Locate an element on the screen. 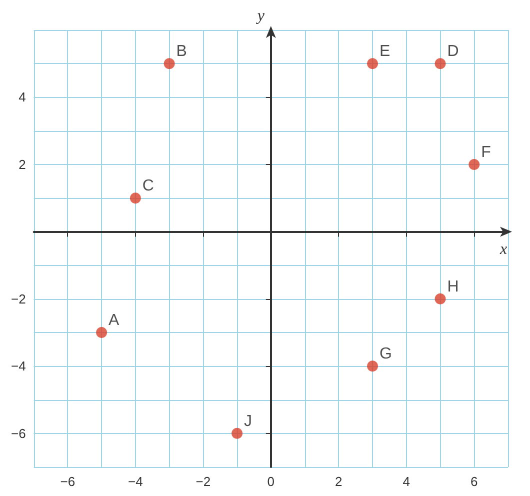 This screenshot has height=496, width=530. x-tick-label: 4 is located at coordinates (406, 481).